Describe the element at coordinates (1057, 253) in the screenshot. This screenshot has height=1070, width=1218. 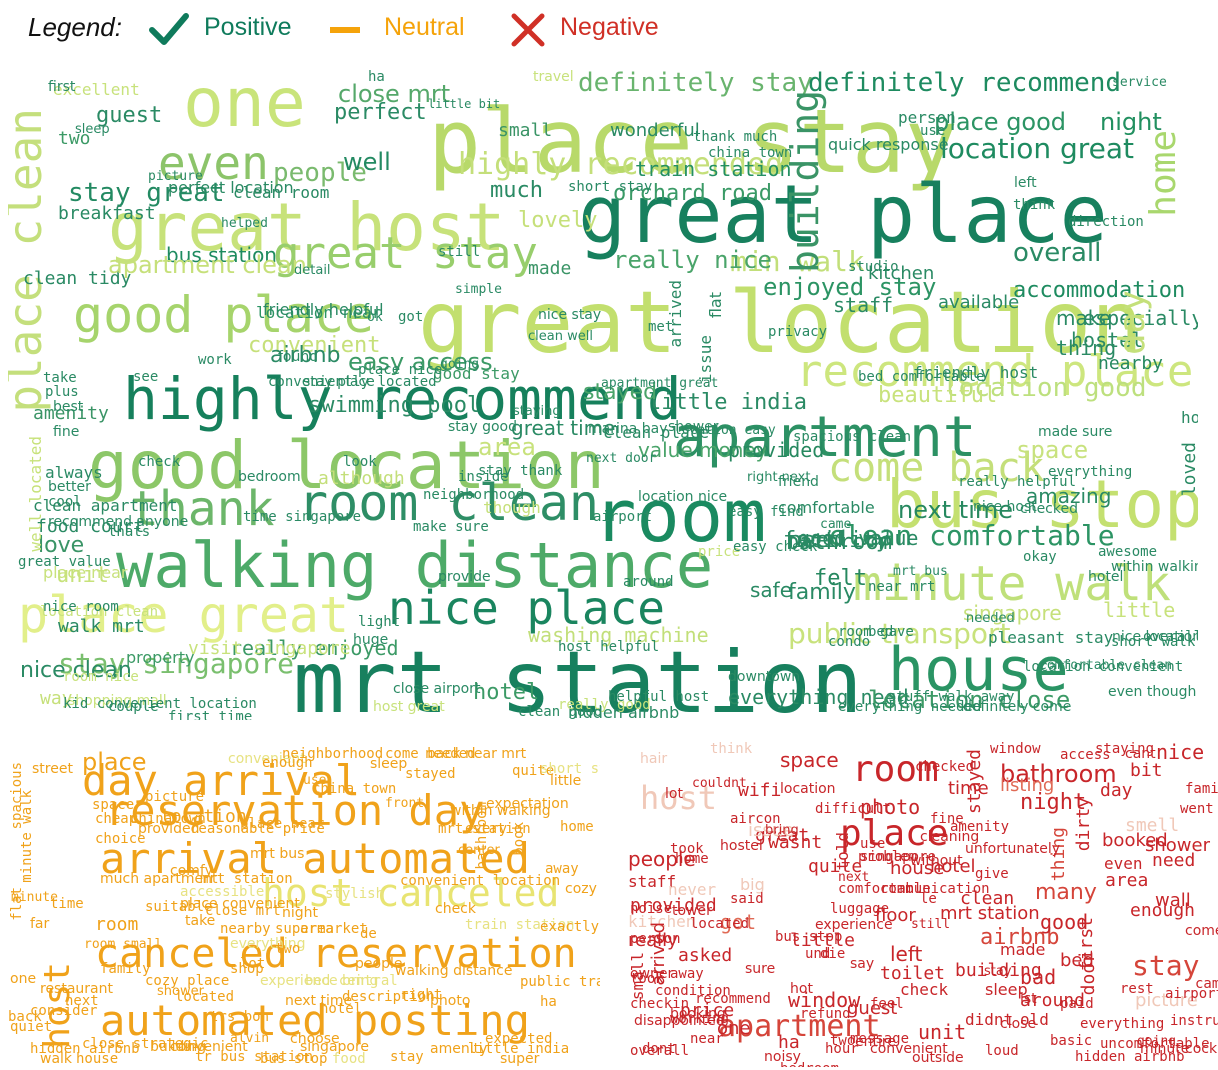
I see `positive-word-overall: overall` at that location.